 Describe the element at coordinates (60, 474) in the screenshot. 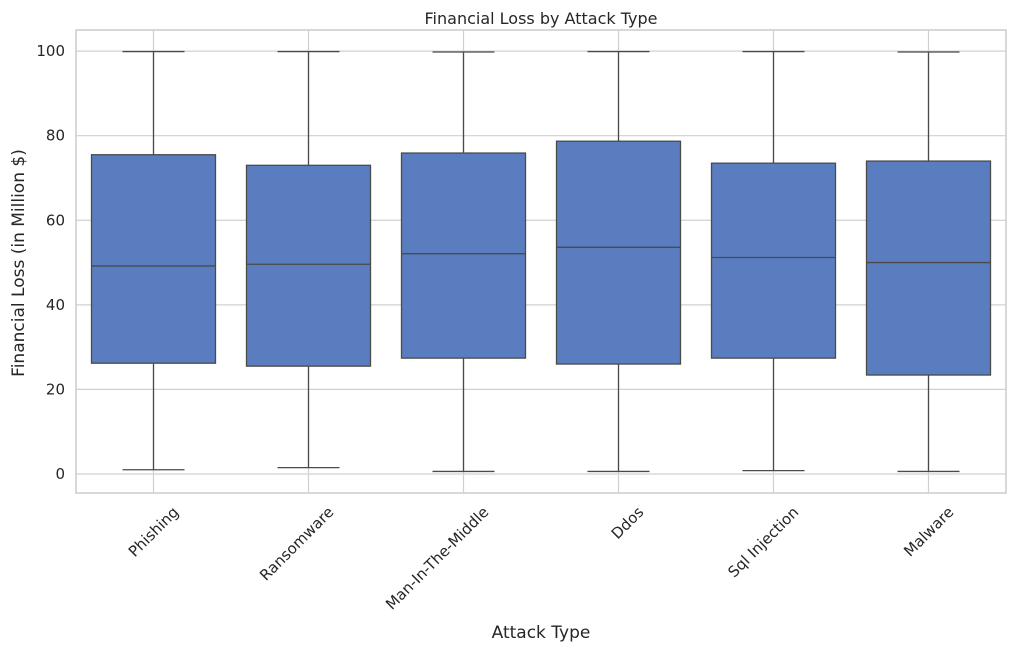

I see `y-tick-label: 0` at that location.